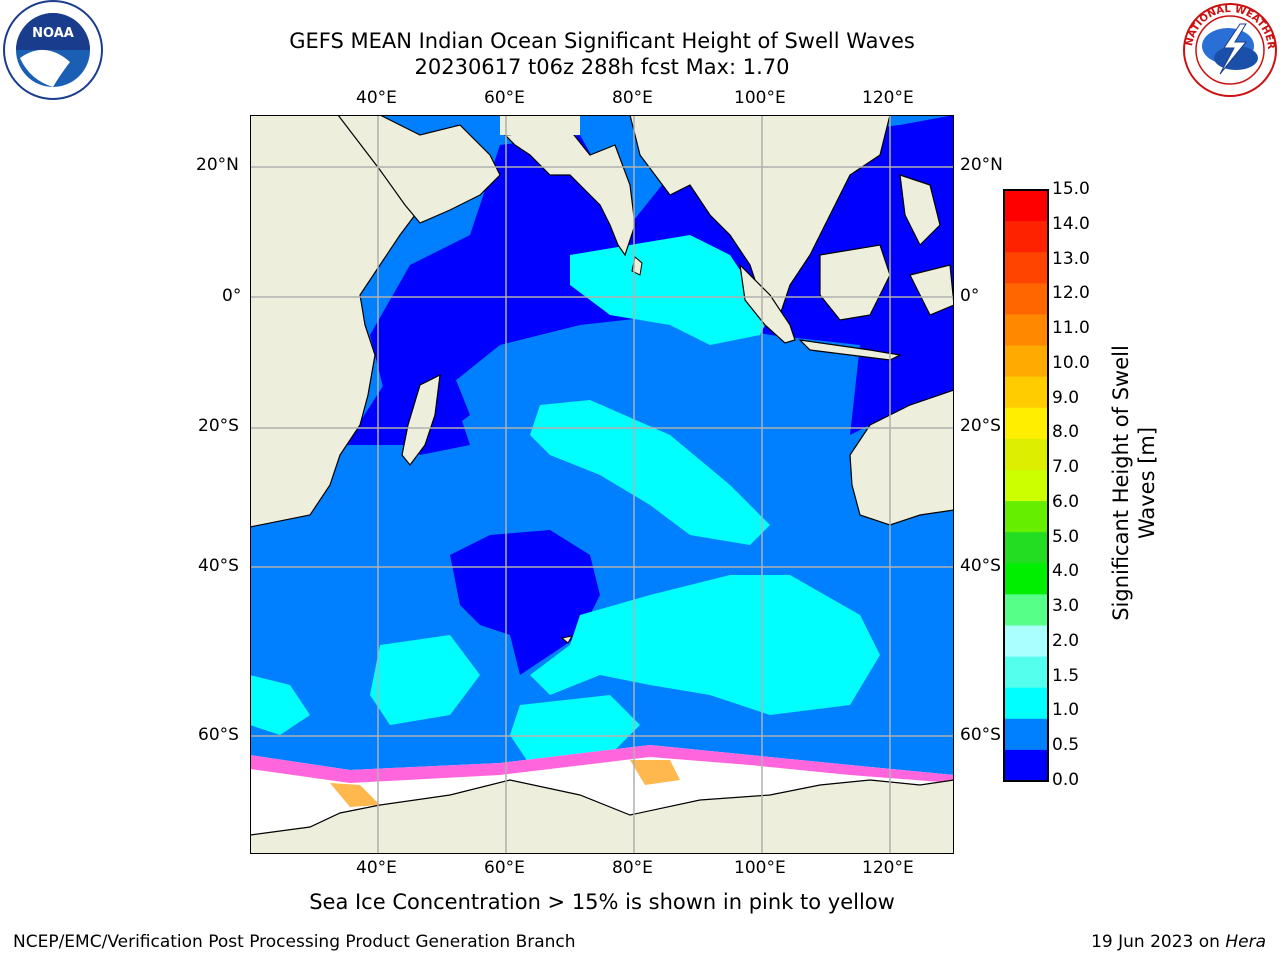 The height and width of the screenshot is (960, 1280). Describe the element at coordinates (53, 50) in the screenshot. I see `noaa-logo: NOAA` at that location.